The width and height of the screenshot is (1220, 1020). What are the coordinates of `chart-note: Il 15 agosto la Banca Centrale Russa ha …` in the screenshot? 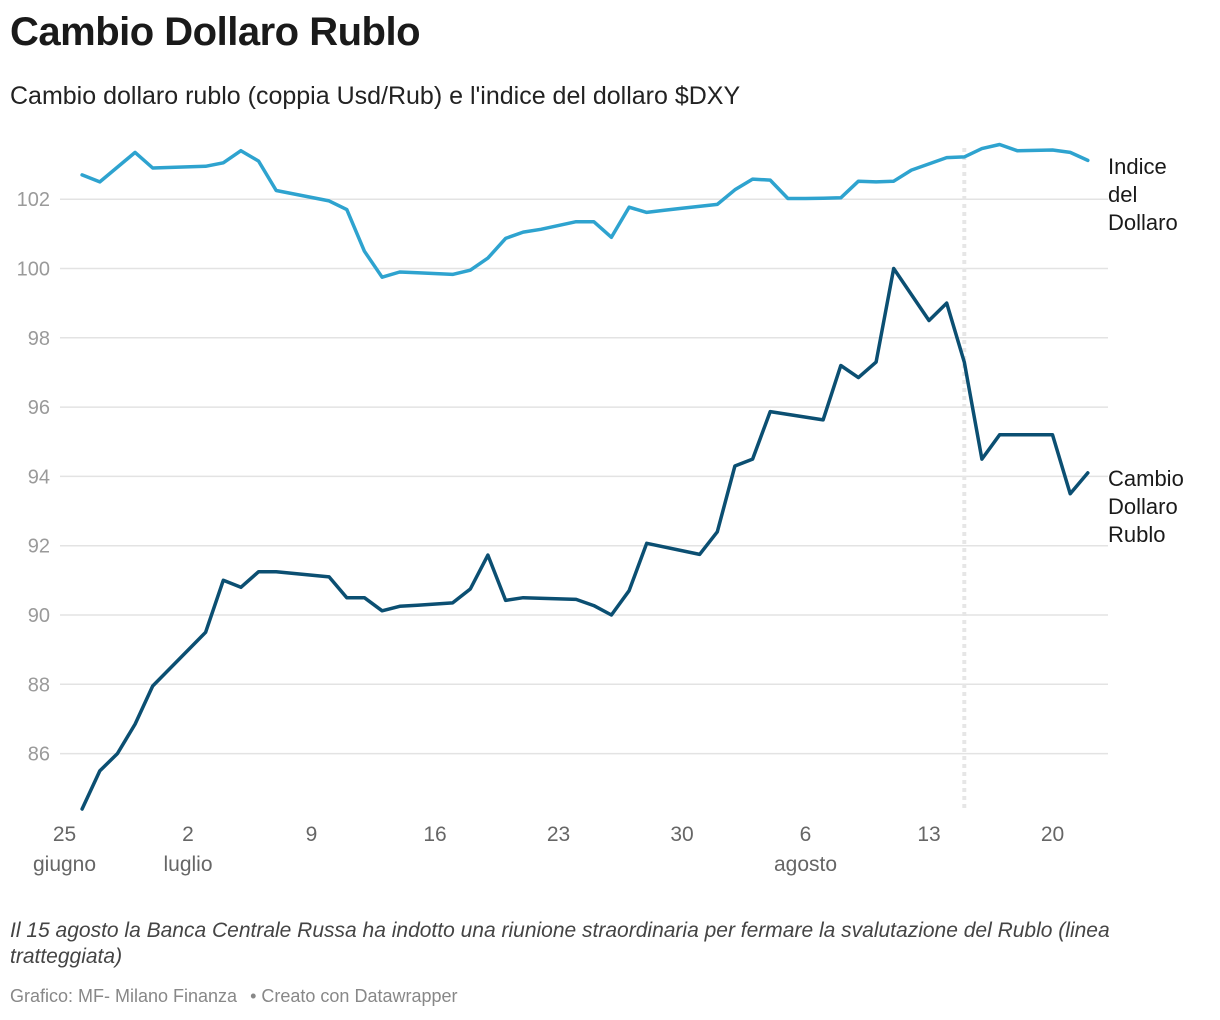 It's located at (560, 943).